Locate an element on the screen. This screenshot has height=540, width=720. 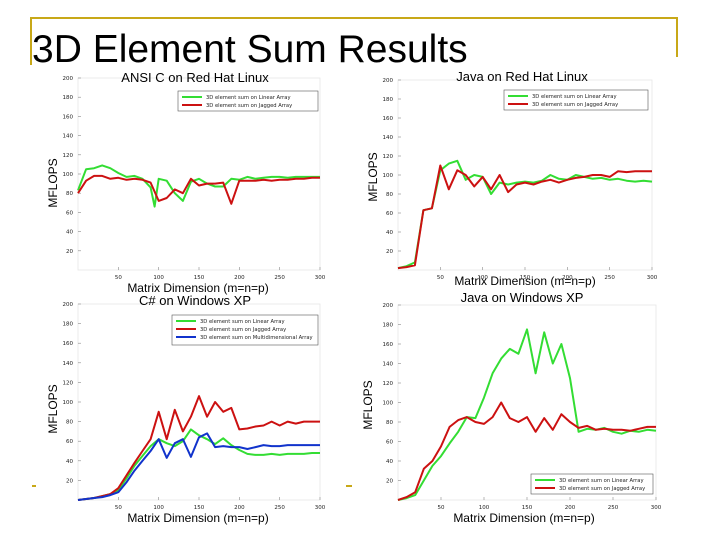
title-accent-bar is located at coordinates (354, 18).